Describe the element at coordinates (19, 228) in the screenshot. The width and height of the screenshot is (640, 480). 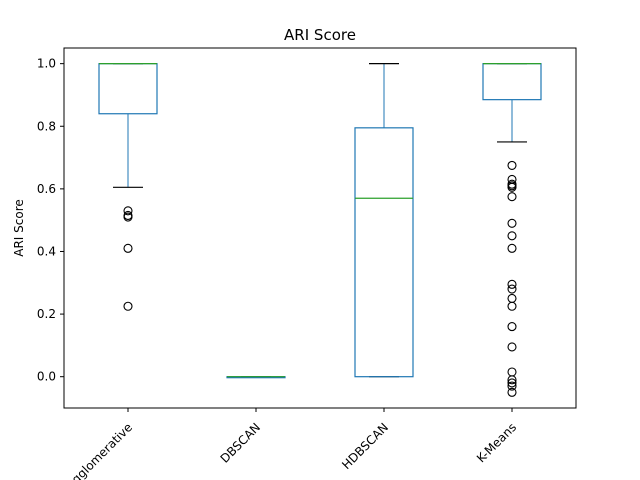
I see `y-axis-label: ARI Score` at that location.